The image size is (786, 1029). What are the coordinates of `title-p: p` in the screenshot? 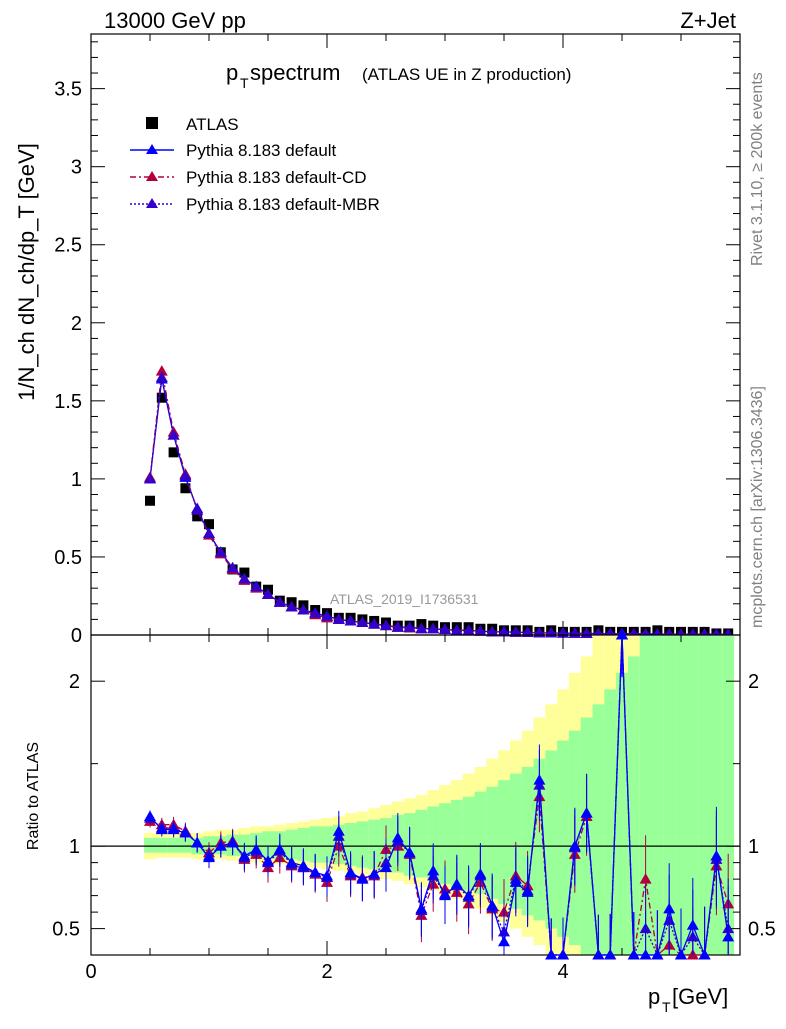 It's located at (232, 72).